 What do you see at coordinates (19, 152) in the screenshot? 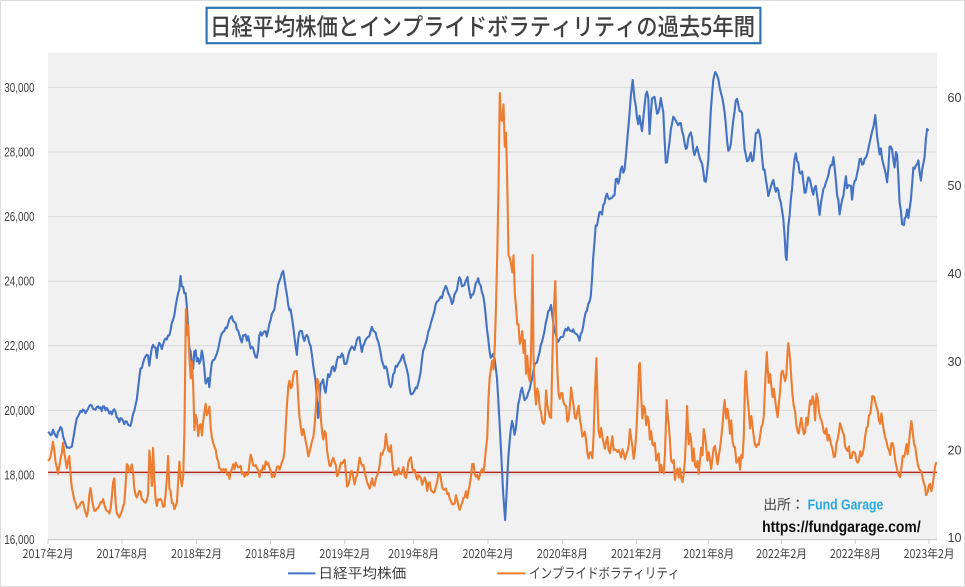
I see `svg-text: 28,000` at bounding box center [19, 152].